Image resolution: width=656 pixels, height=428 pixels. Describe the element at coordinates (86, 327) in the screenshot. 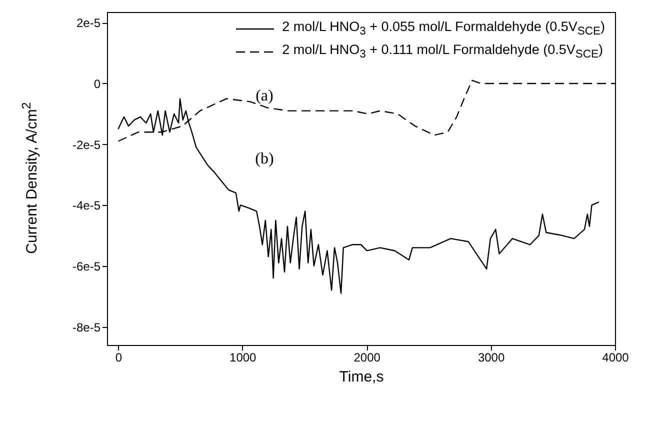

I see `y-tick-label: -8e-5` at that location.